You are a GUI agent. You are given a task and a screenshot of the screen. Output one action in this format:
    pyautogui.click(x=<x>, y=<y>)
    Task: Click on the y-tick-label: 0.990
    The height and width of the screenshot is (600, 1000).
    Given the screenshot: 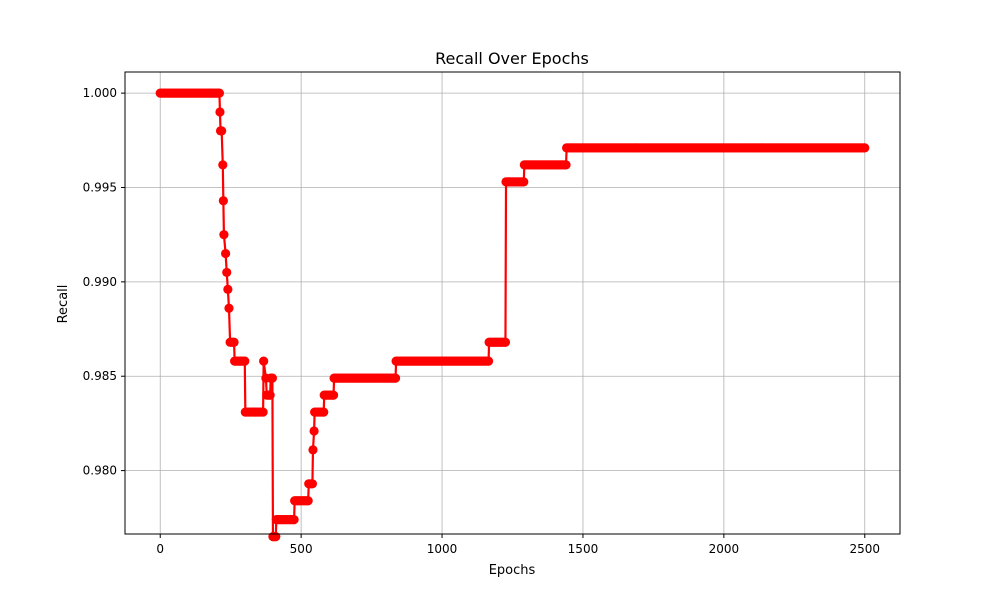 What is the action you would take?
    pyautogui.click(x=100, y=282)
    